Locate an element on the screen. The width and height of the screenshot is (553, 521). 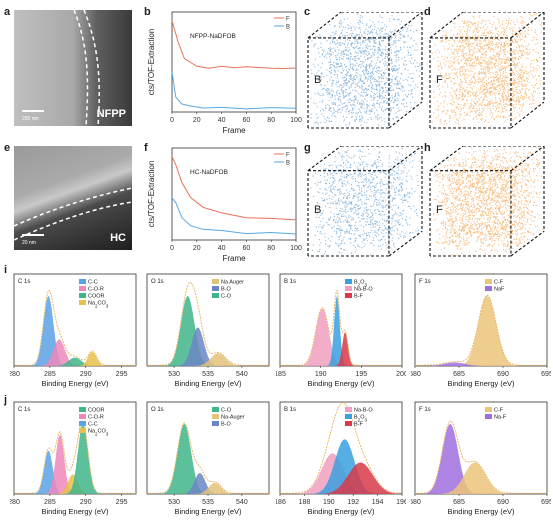
tem-image-nfpp: 200 nm NFPP is located at coordinates (73, 68).